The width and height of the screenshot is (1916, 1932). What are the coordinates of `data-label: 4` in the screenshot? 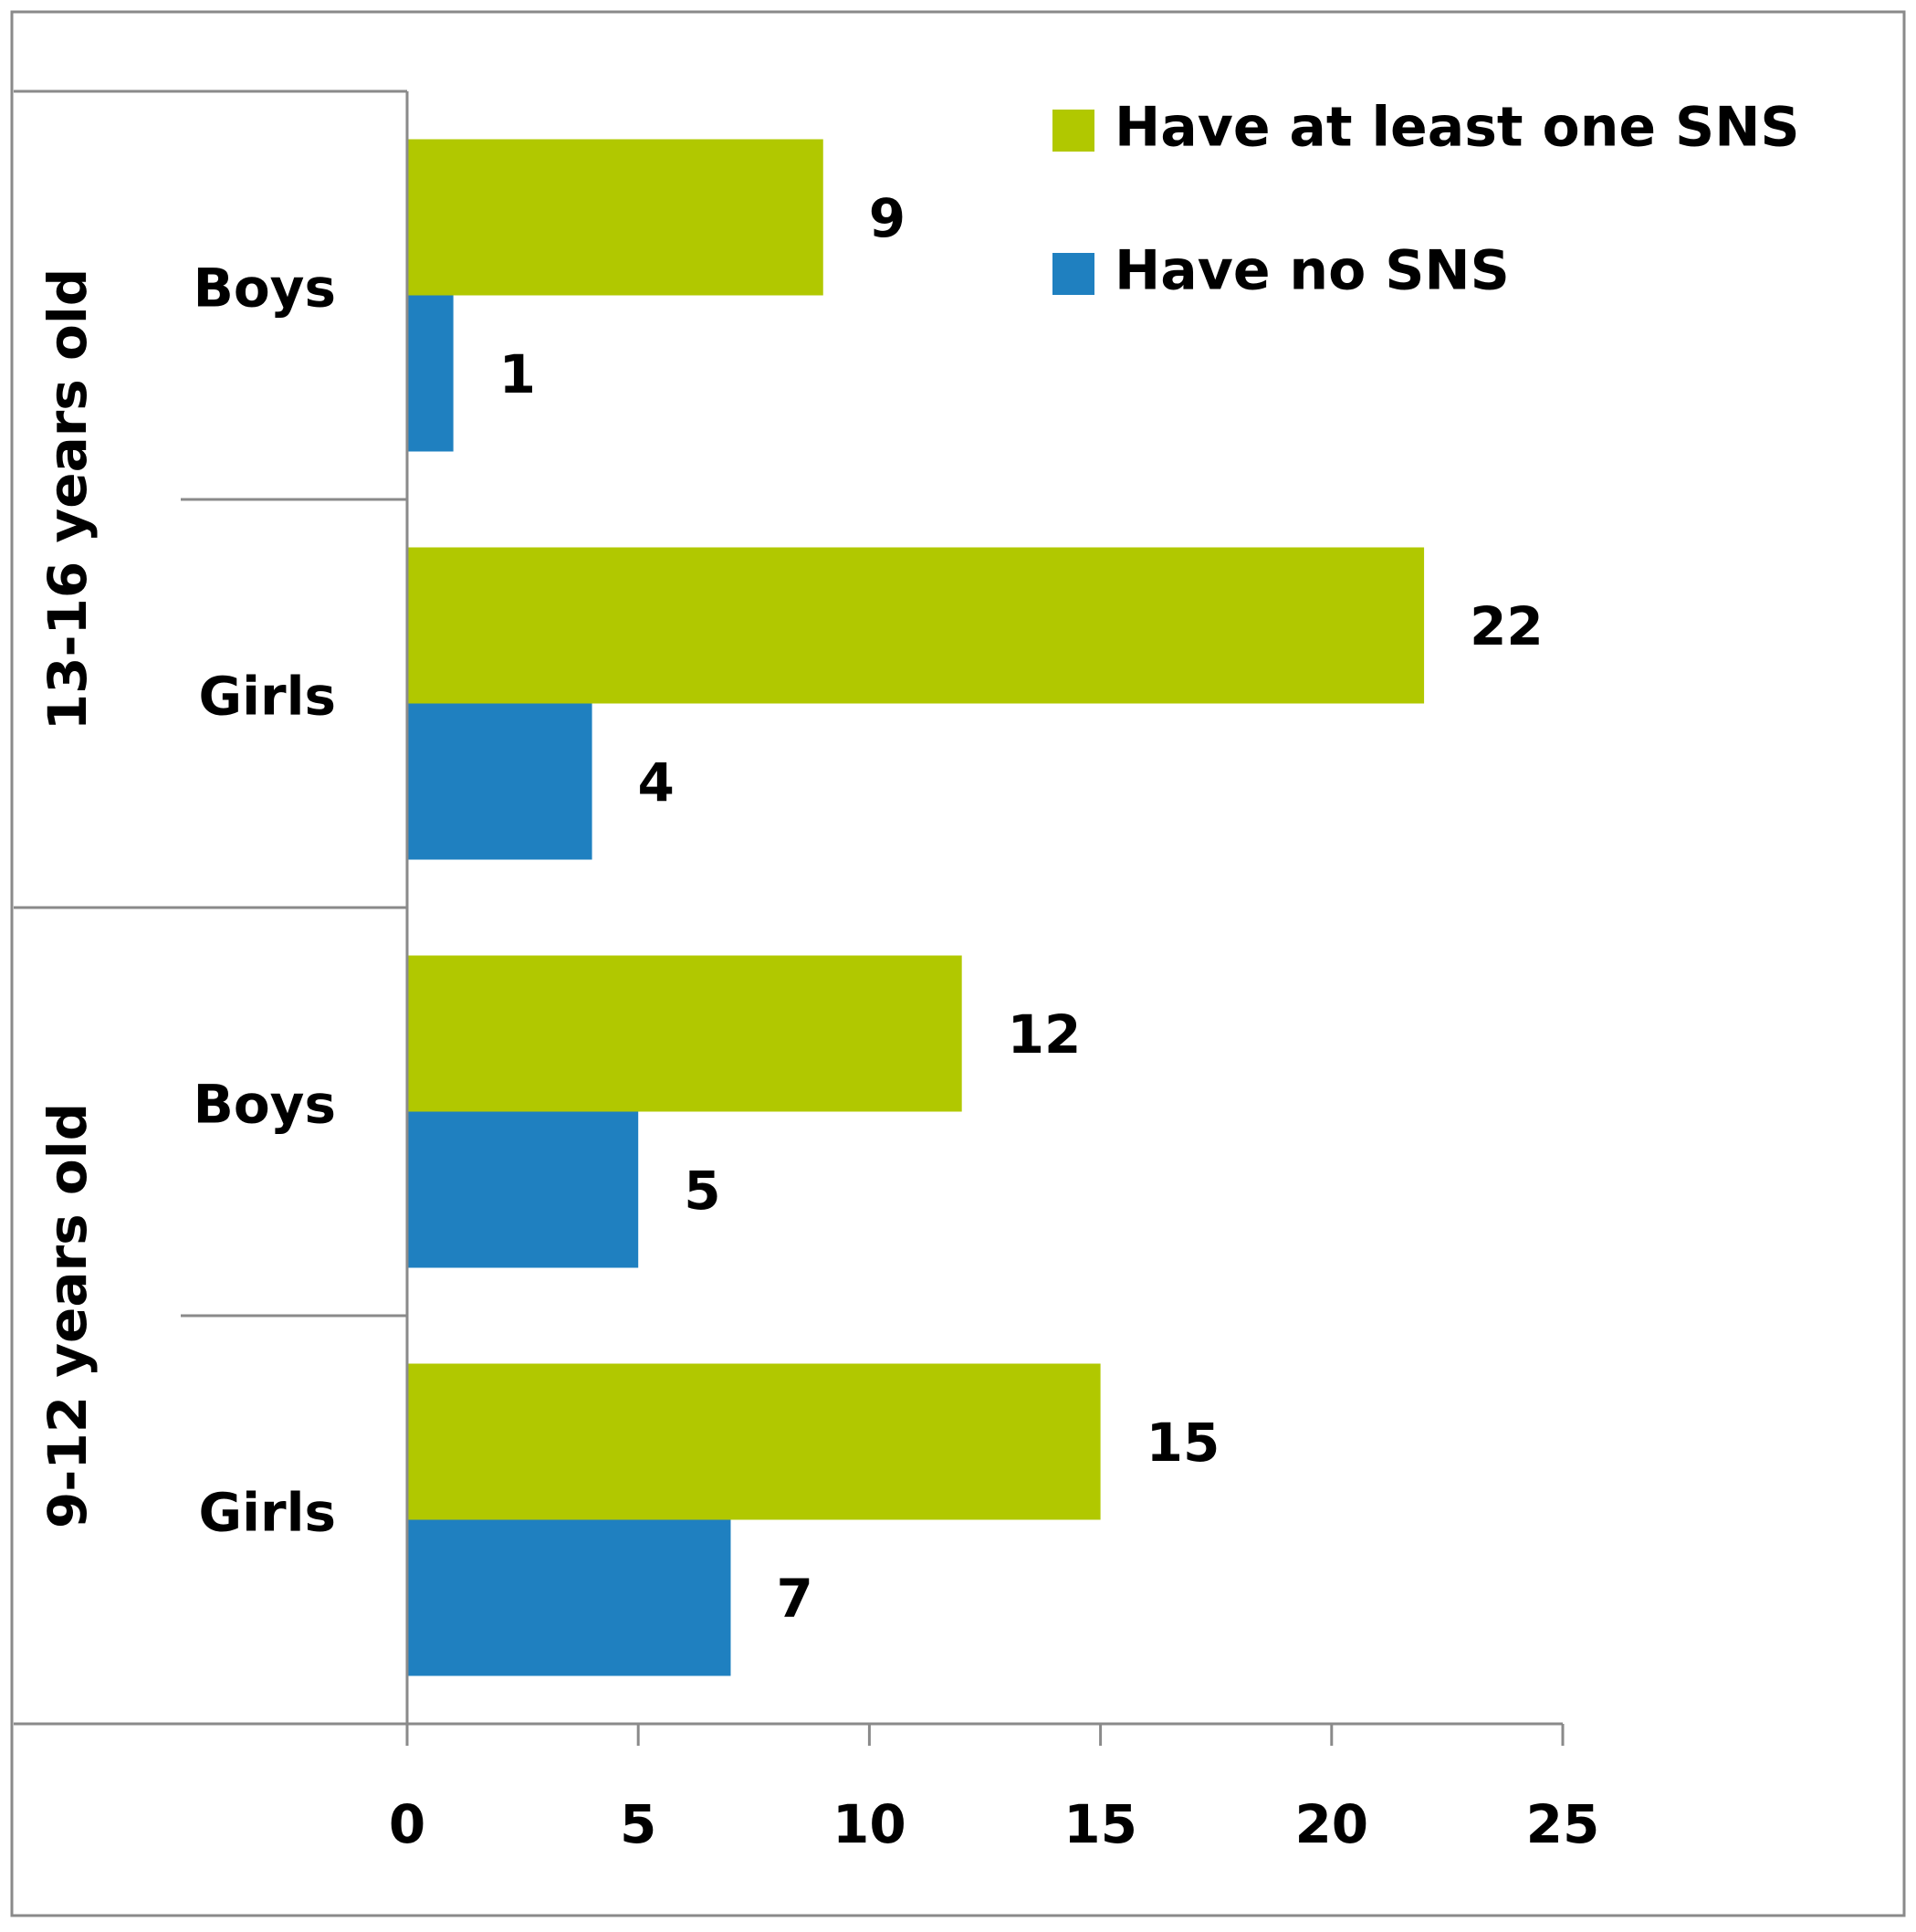 It's located at (656, 782).